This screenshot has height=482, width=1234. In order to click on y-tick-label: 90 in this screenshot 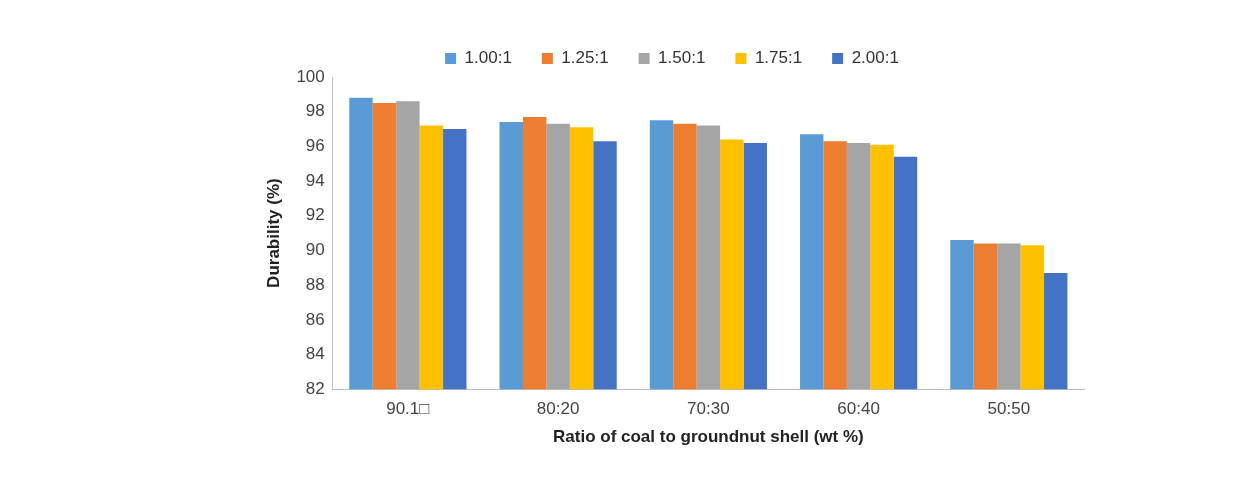, I will do `click(315, 250)`.